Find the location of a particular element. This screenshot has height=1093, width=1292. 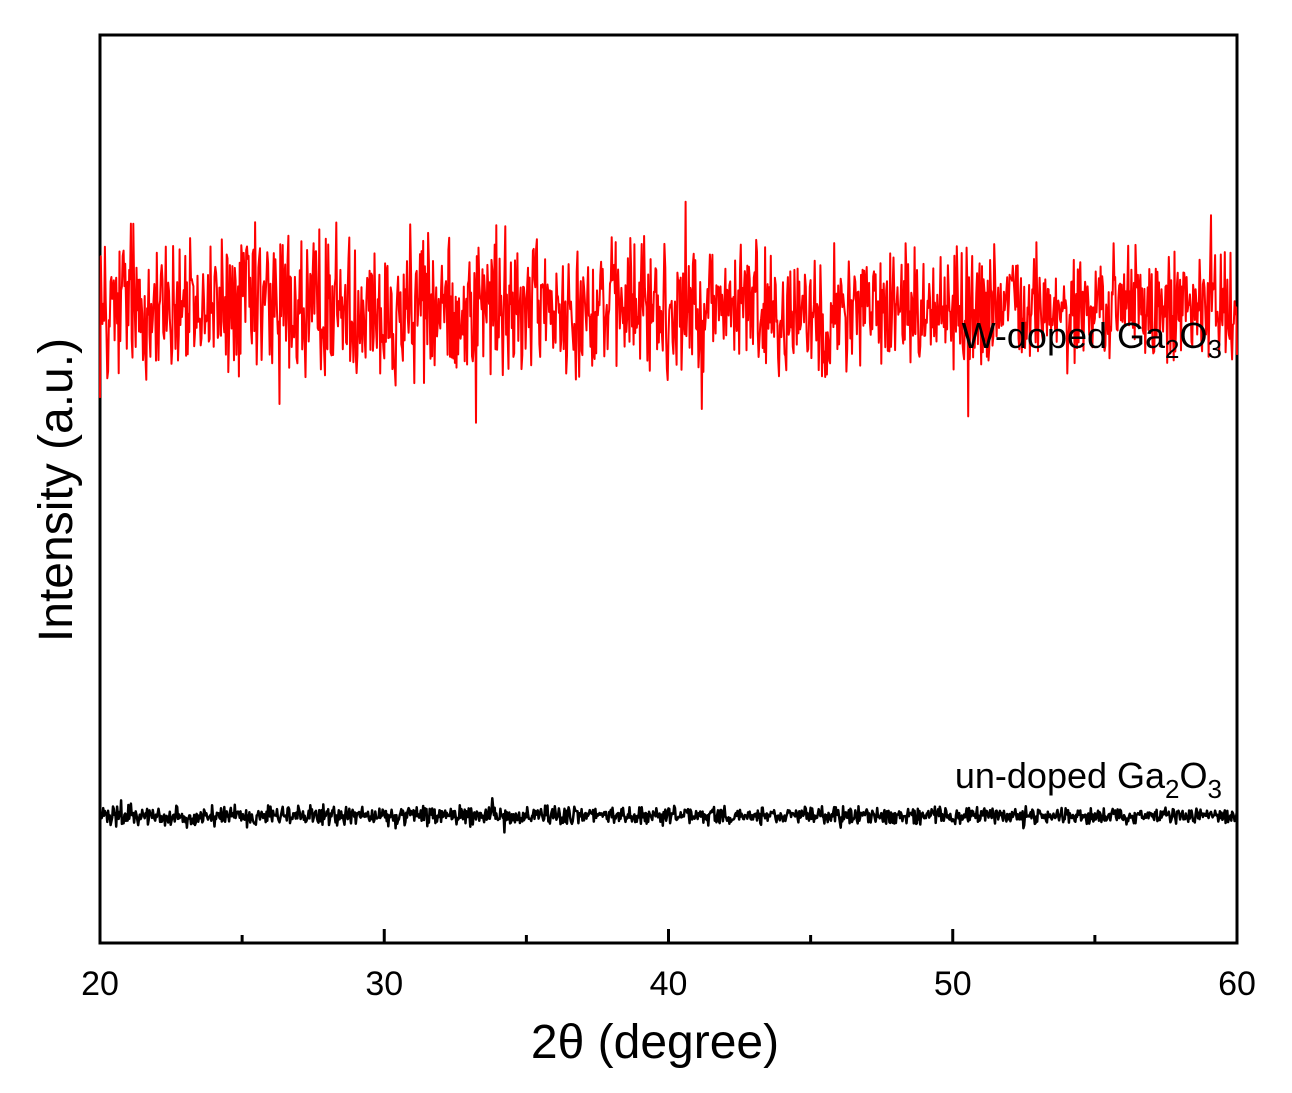

y-axis-title: Intensity (a.u.) is located at coordinates (56, 490).